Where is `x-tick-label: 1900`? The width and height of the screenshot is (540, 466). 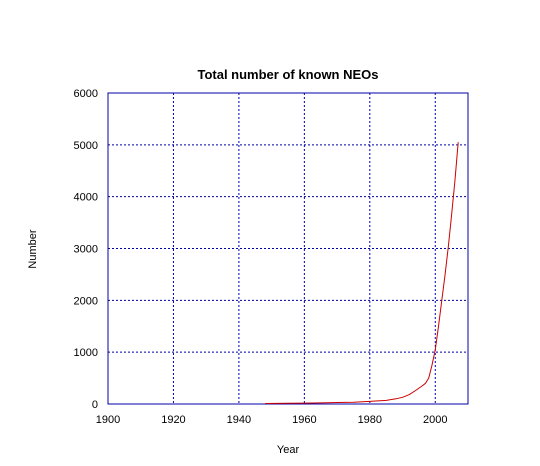 x-tick-label: 1900 is located at coordinates (108, 420).